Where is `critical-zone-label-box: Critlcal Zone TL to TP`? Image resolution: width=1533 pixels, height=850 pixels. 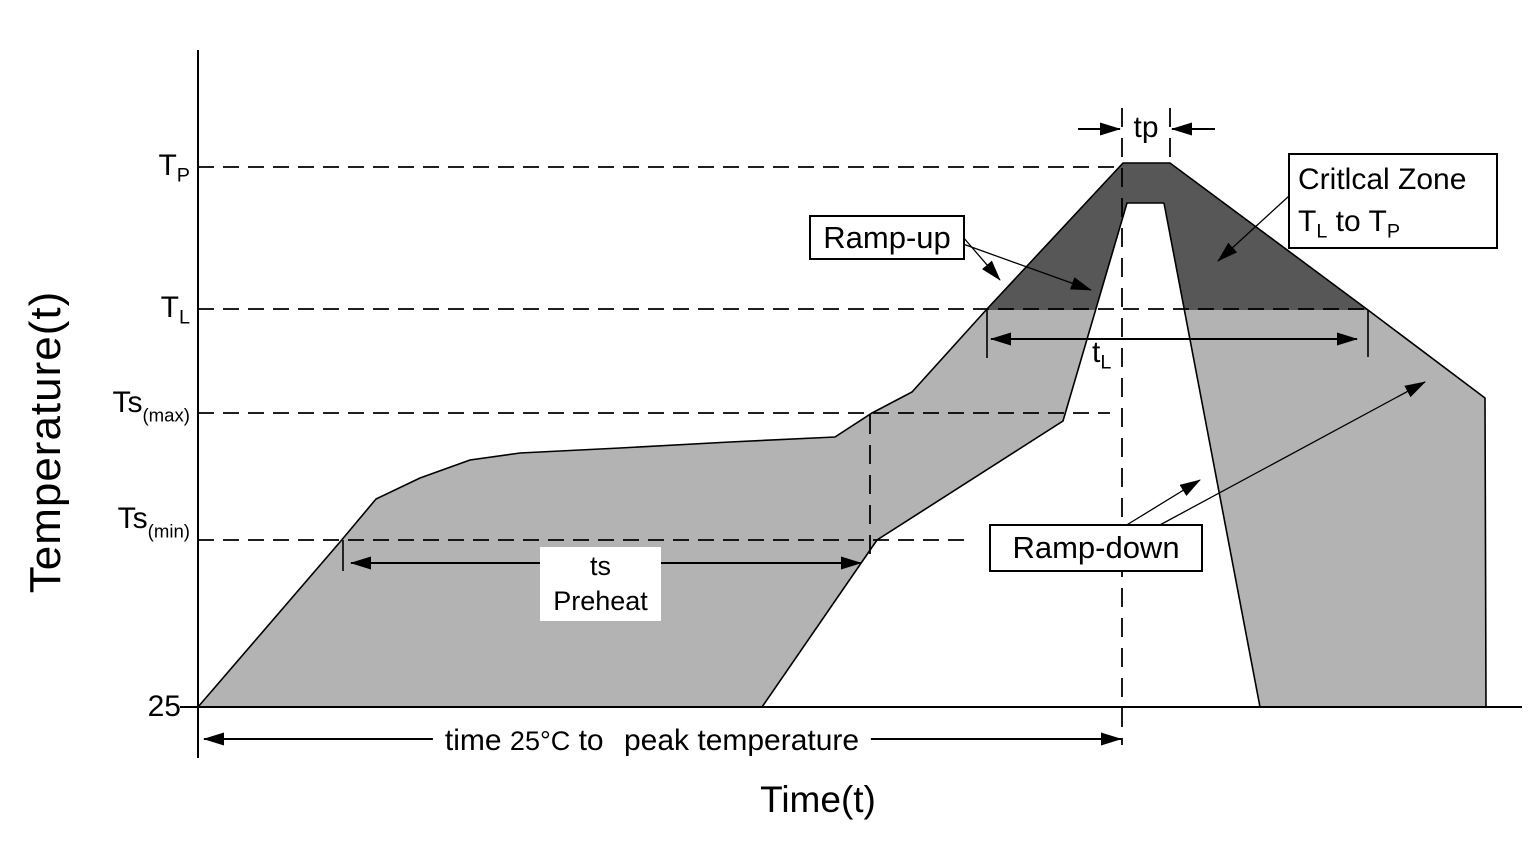 critical-zone-label-box: Critlcal Zone TL to TP is located at coordinates (1393, 201).